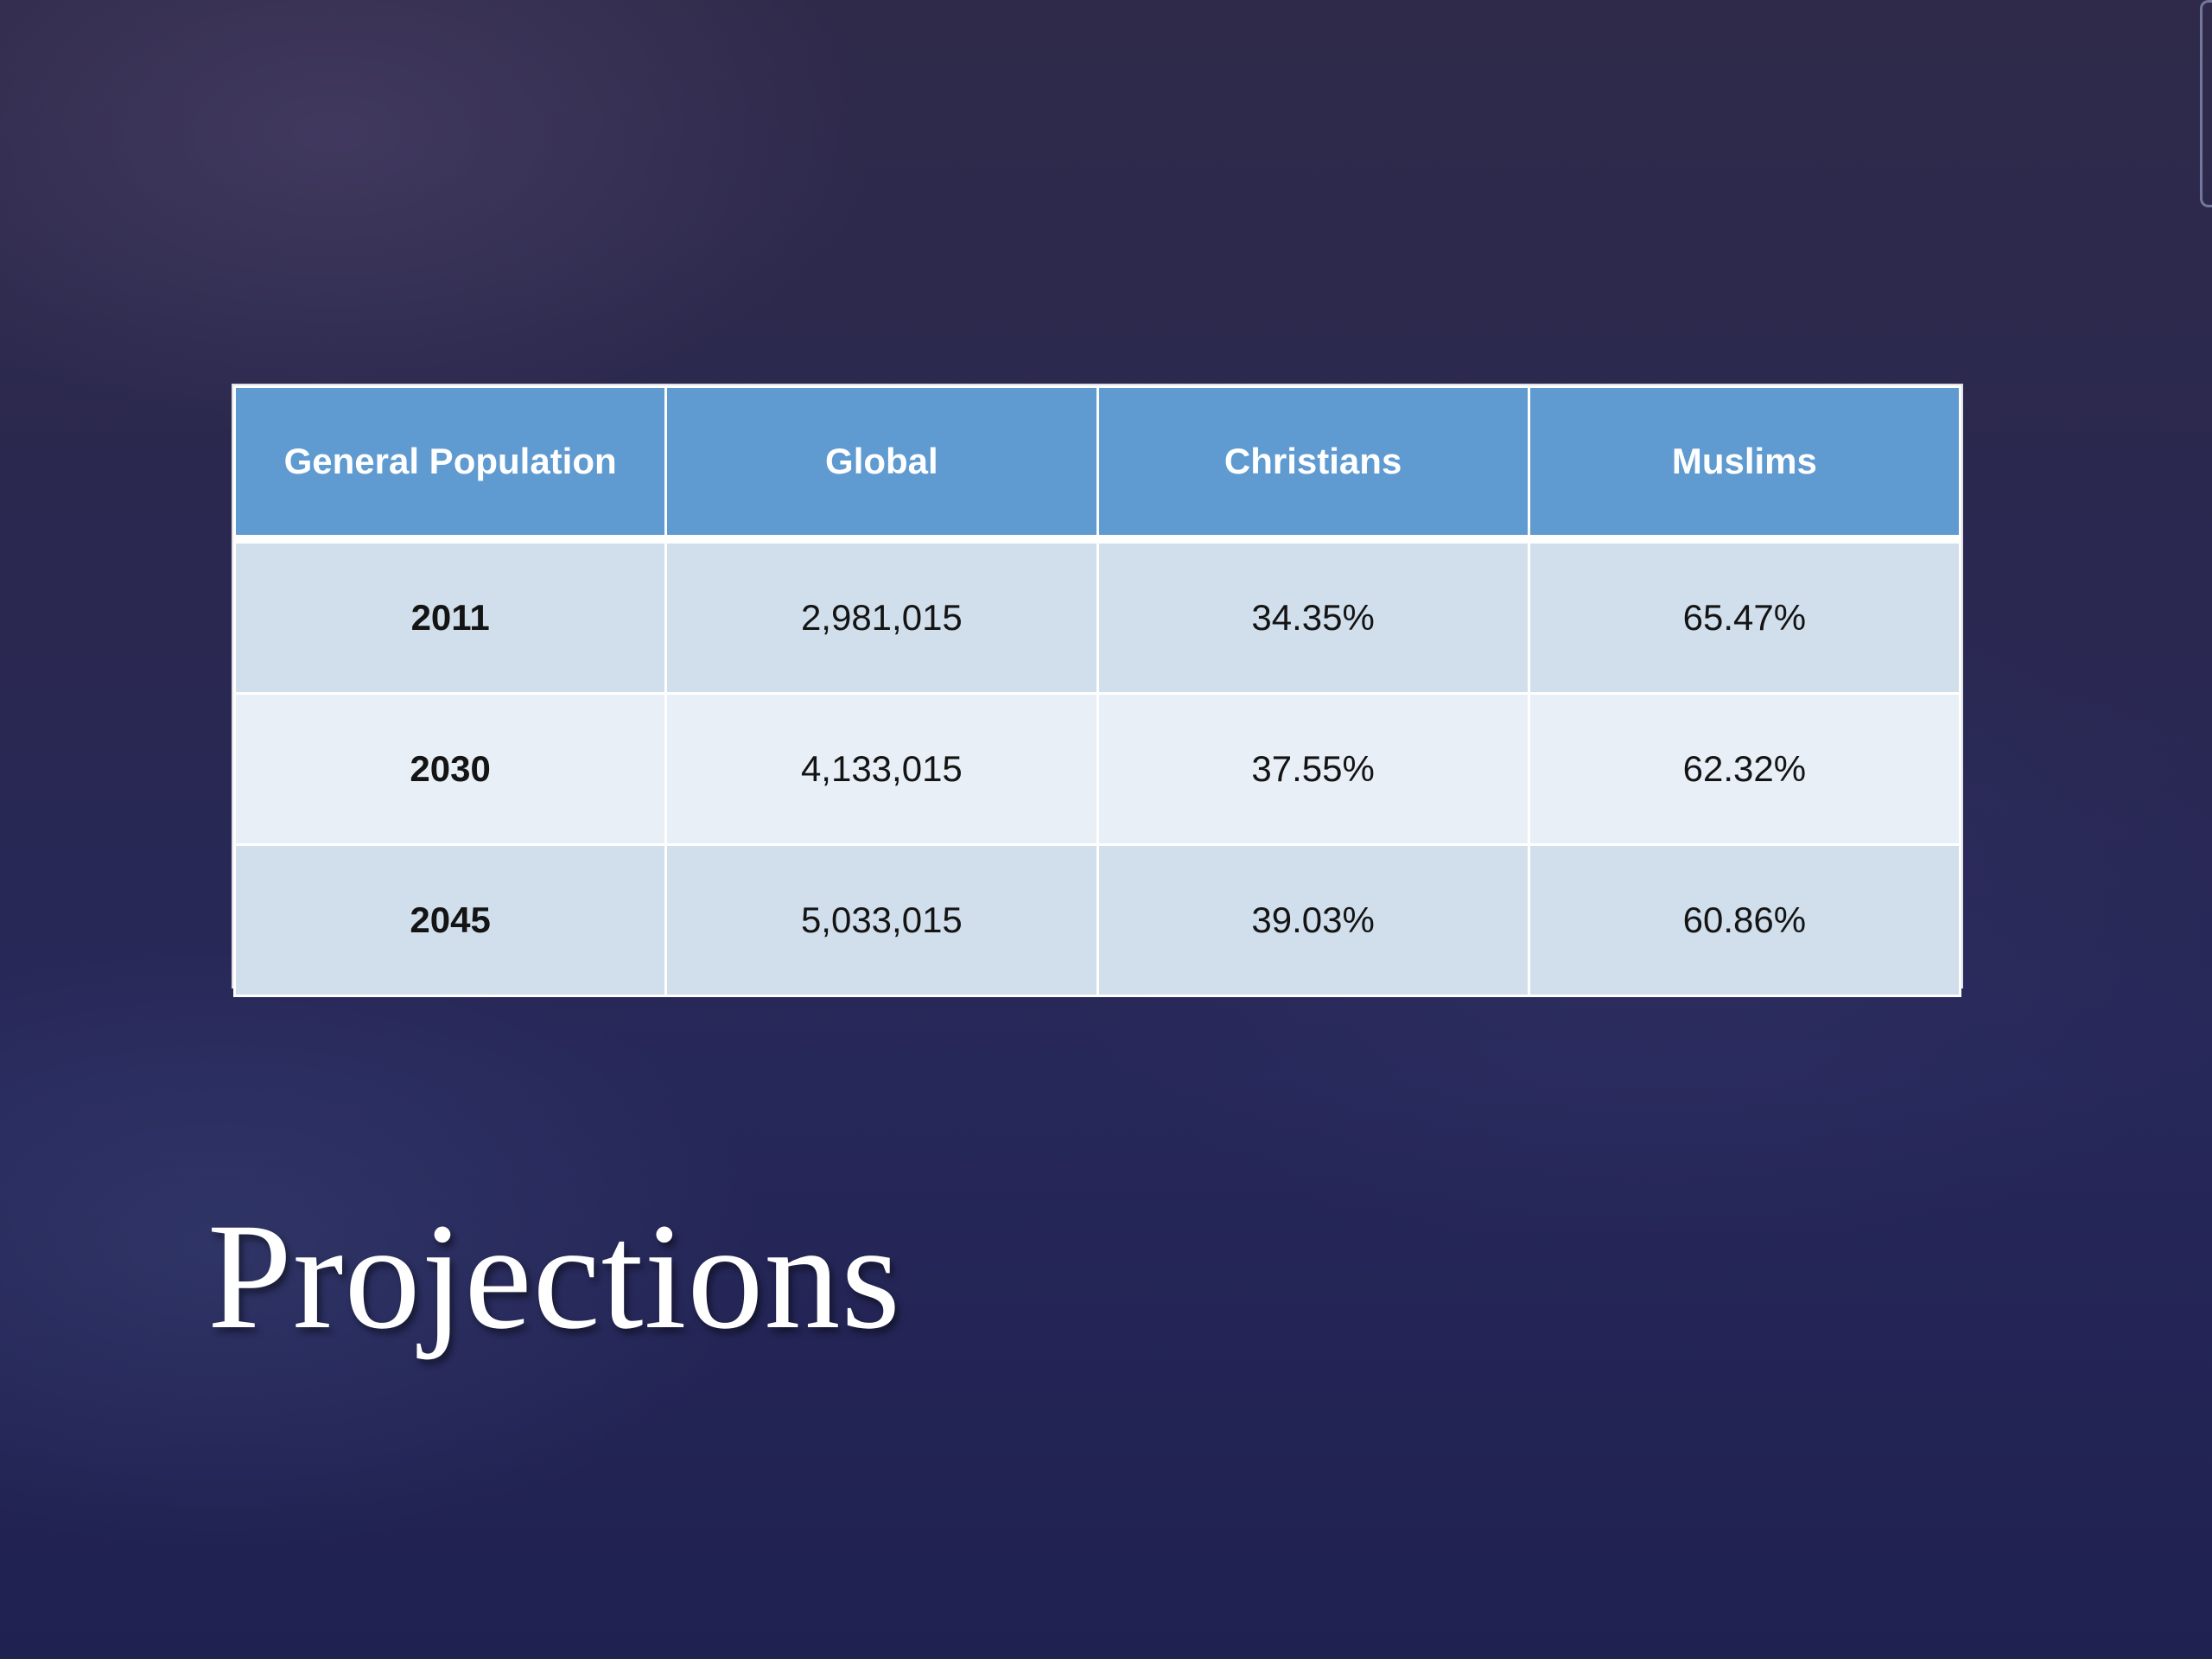 This screenshot has height=1659, width=2212. I want to click on slide-title: Projections, so click(554, 1276).